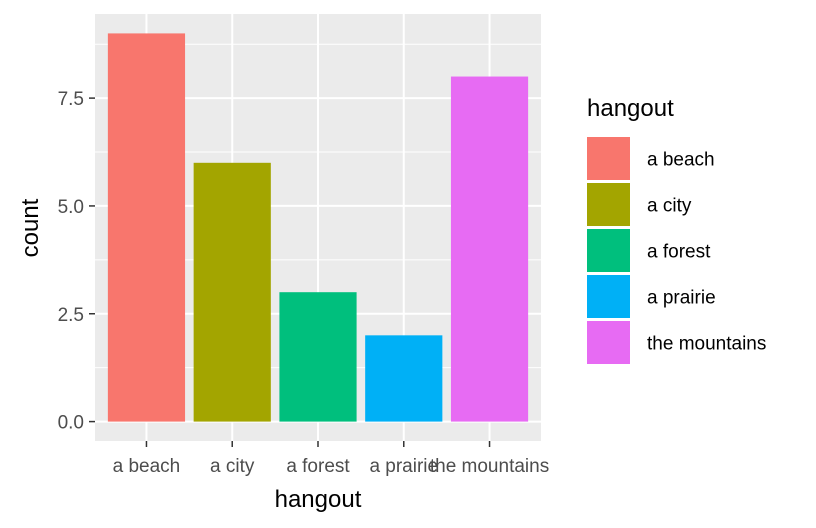 Image resolution: width=816 pixels, height=528 pixels. I want to click on y-axis-title: count, so click(30, 227).